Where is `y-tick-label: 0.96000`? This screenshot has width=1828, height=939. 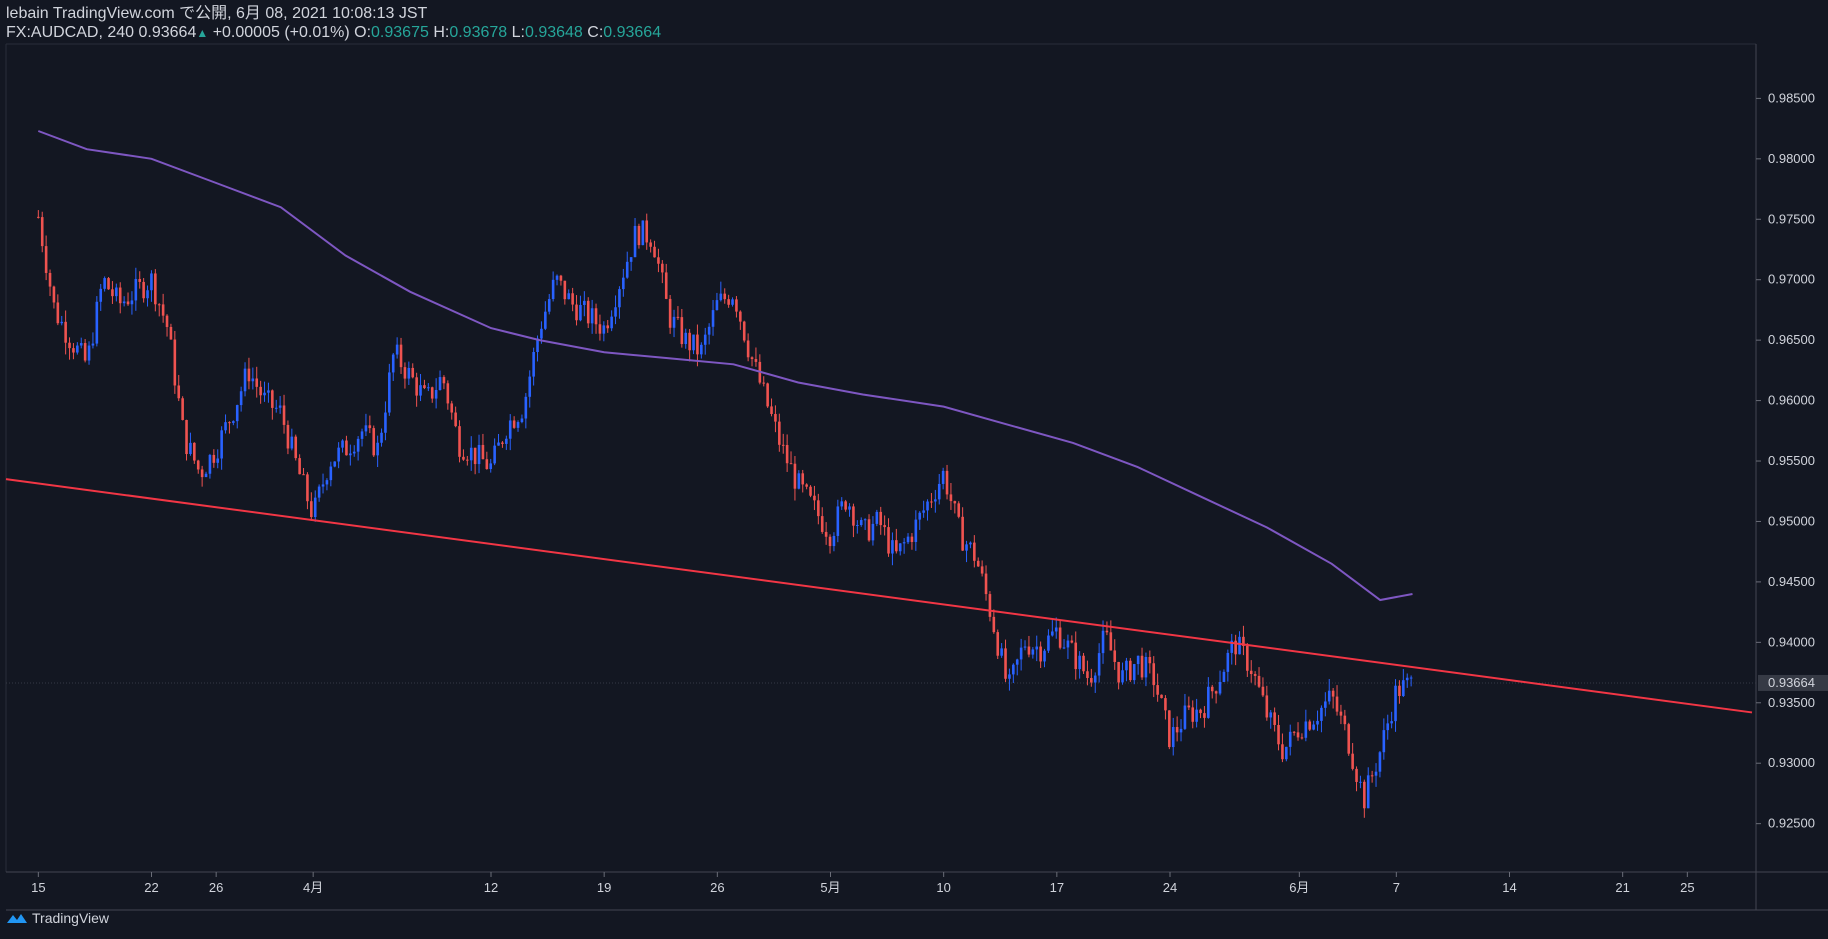 y-tick-label: 0.96000 is located at coordinates (1791, 400).